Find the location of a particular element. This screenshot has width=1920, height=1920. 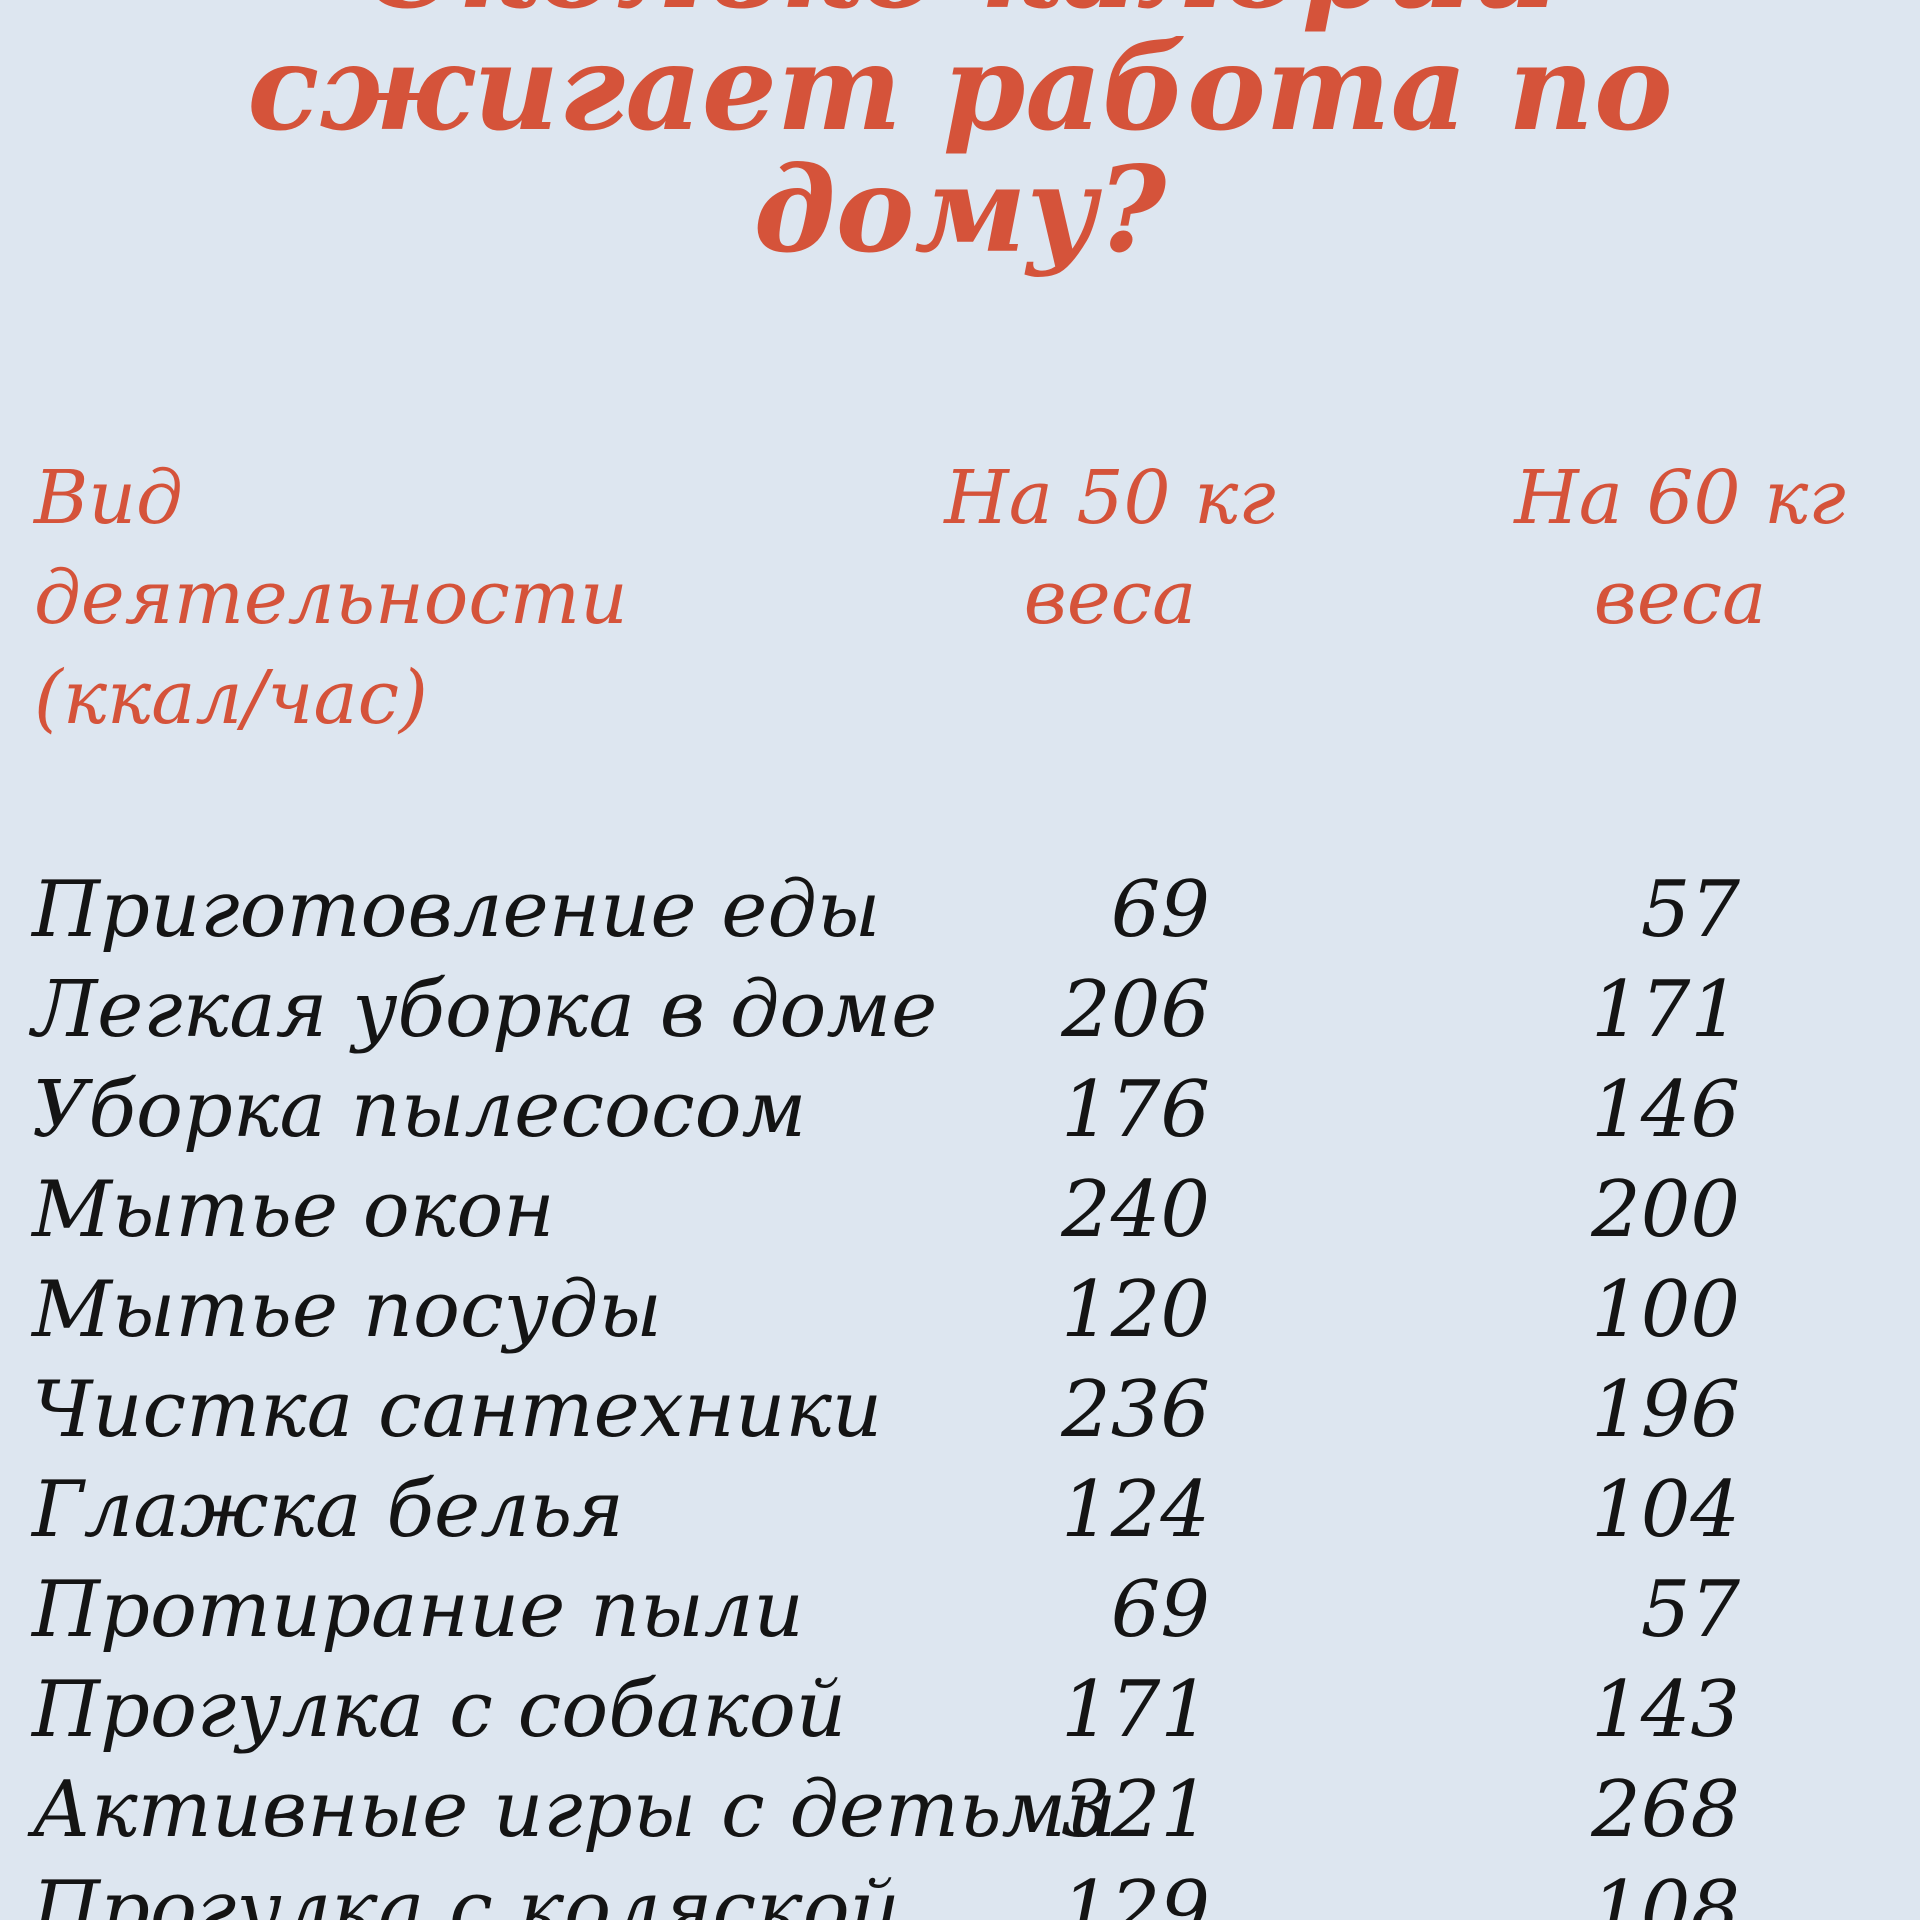

header-60-line-1: На 60 кг is located at coordinates (1680, 498).